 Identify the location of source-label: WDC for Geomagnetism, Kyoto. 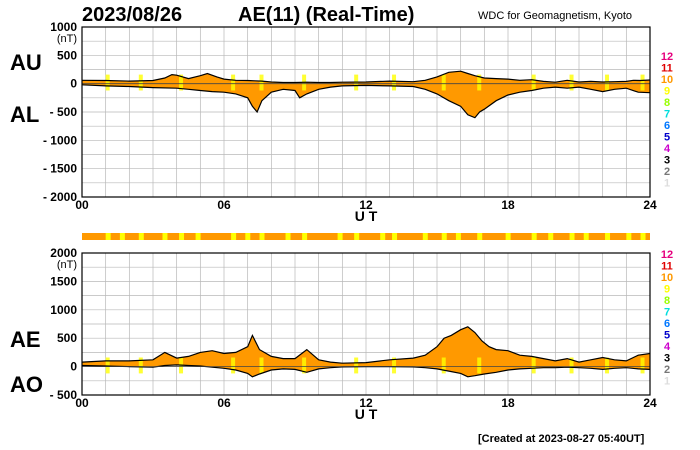
(555, 16).